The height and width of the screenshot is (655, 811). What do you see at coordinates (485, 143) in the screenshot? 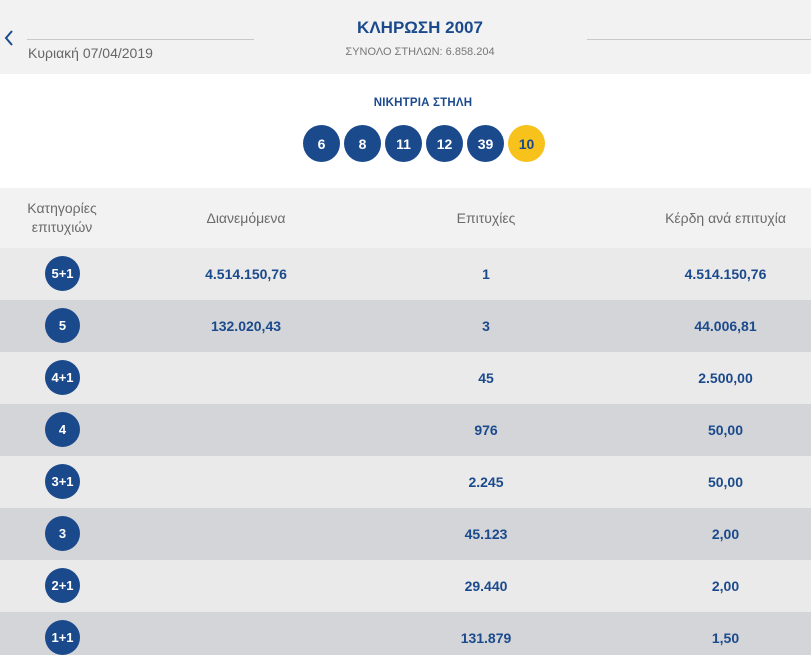
I see `winning-number-ball: 39` at bounding box center [485, 143].